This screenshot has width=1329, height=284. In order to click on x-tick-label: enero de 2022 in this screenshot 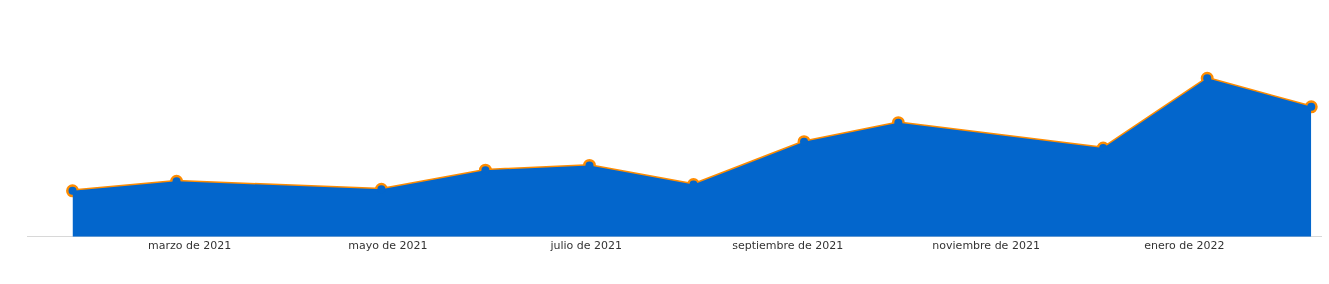, I will do `click(1184, 246)`.